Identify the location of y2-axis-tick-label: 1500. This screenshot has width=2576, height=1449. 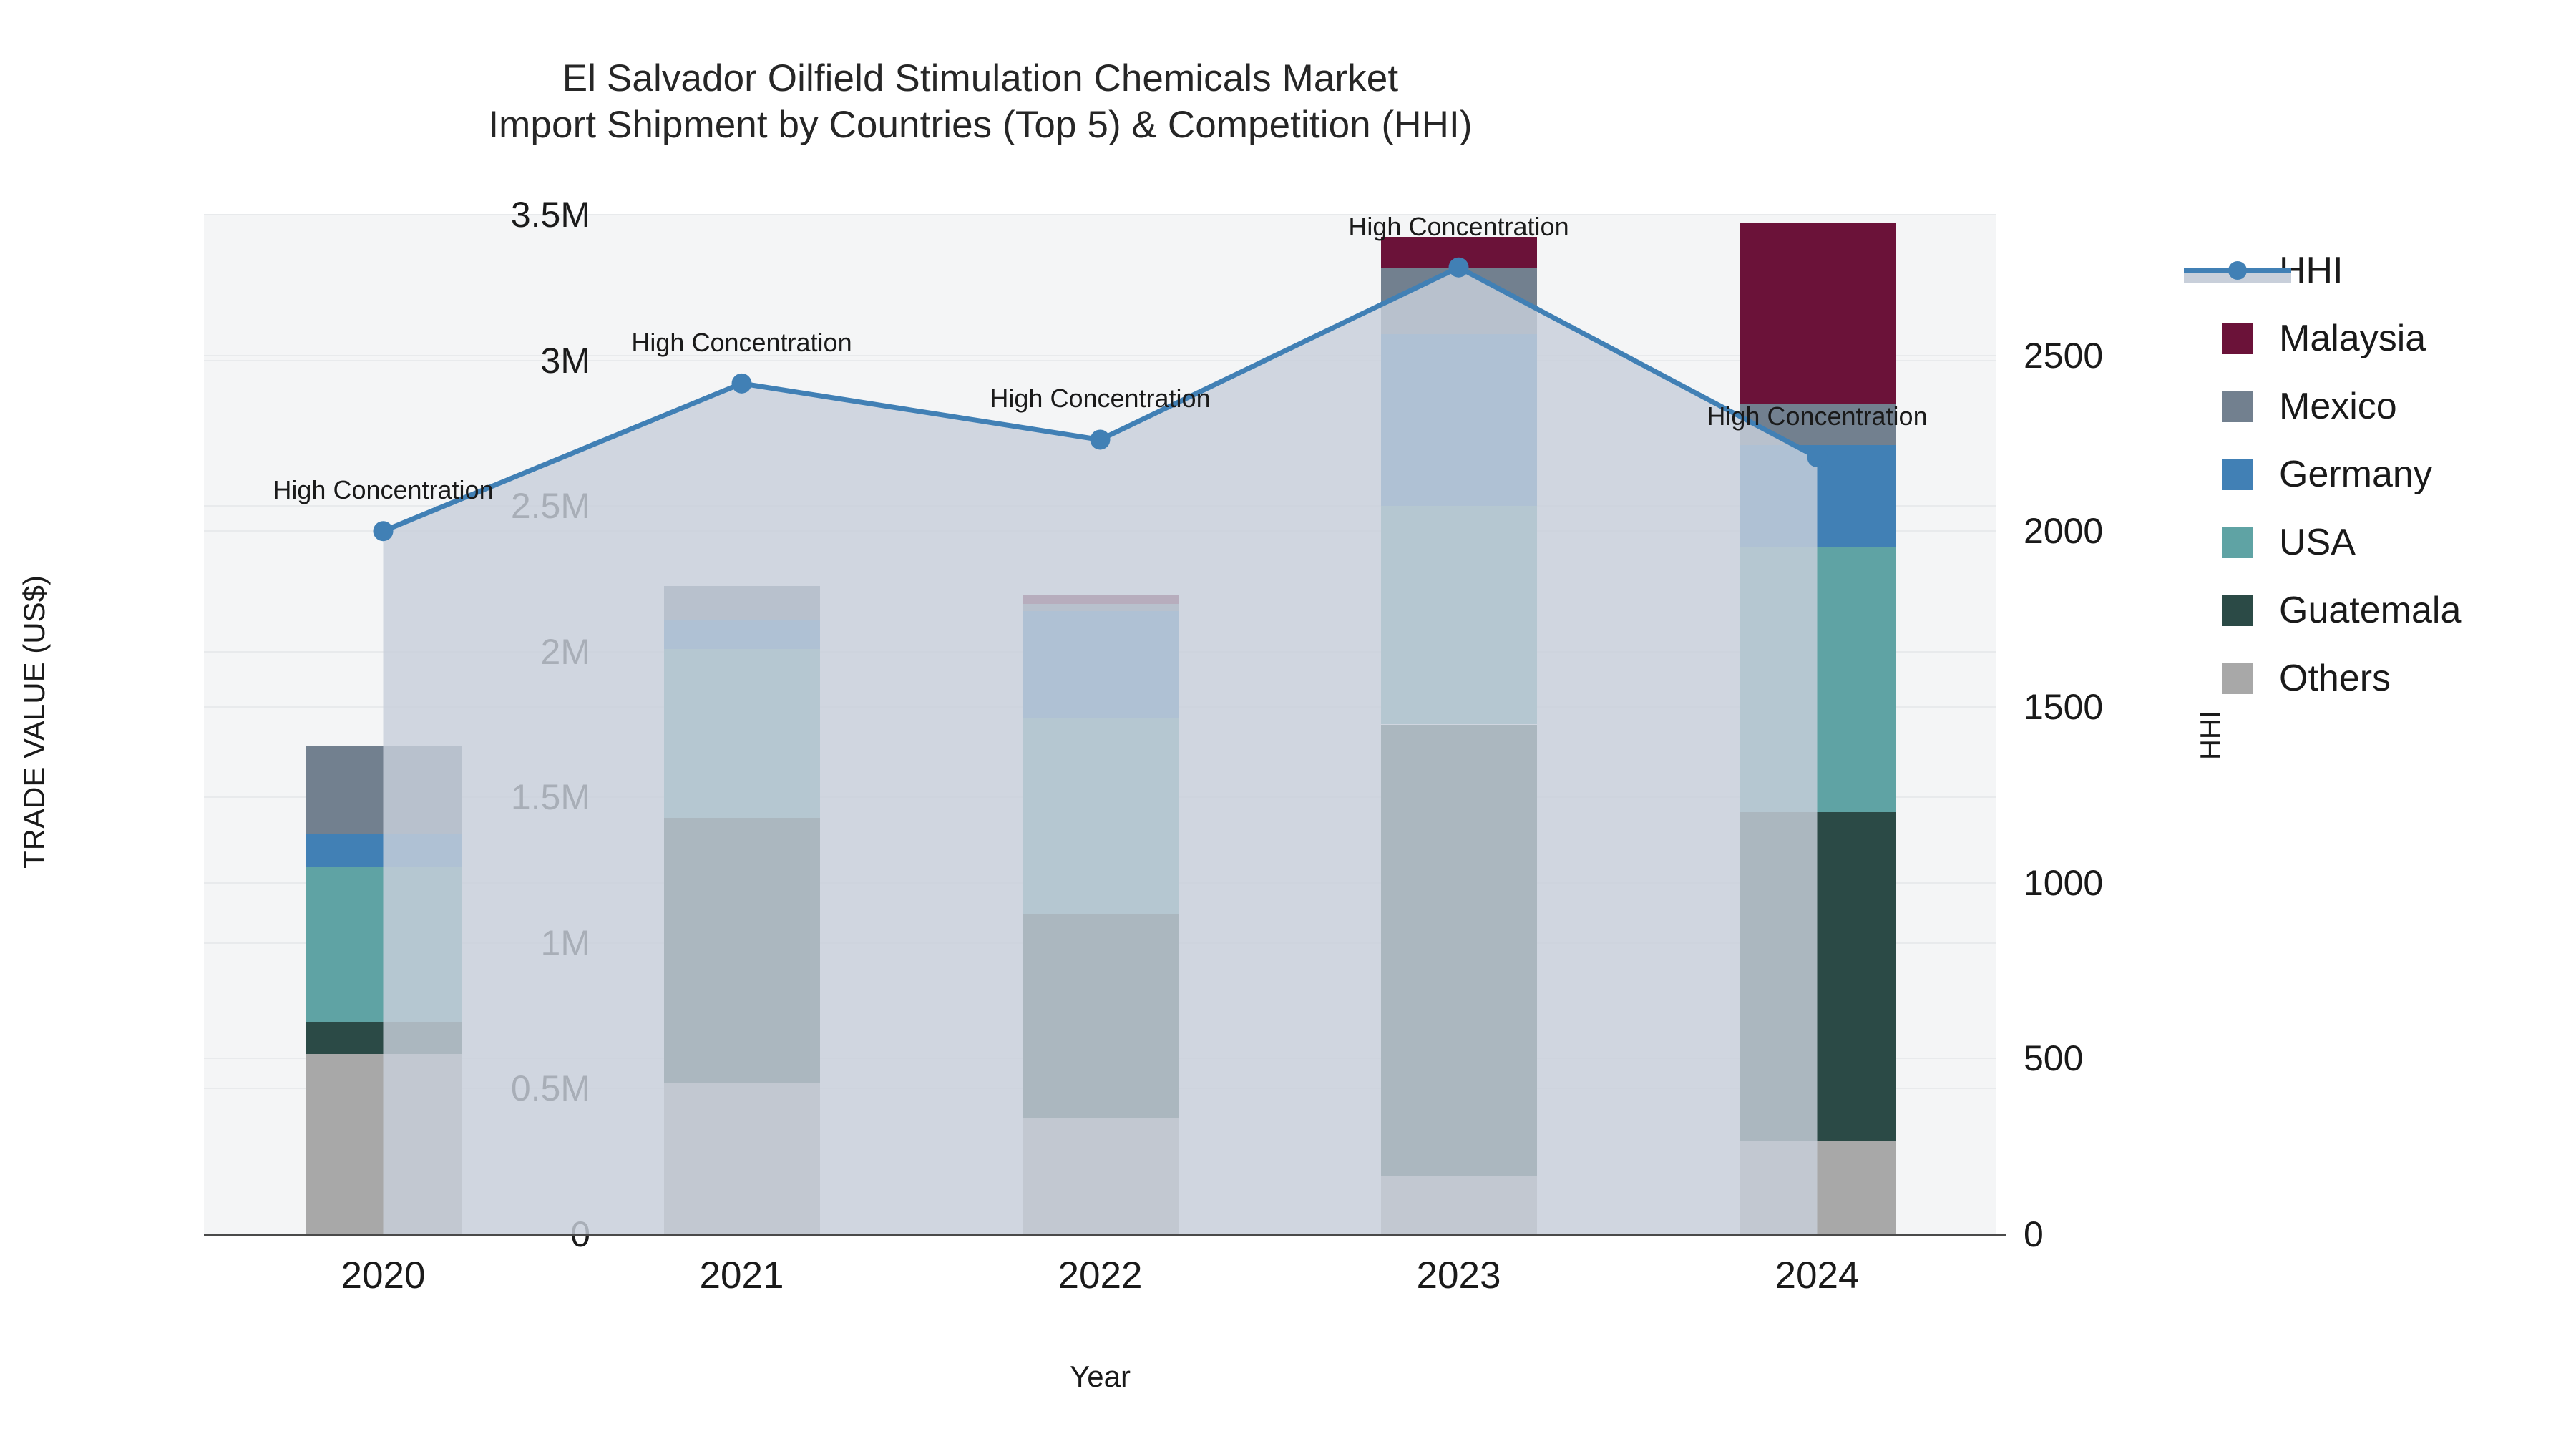
(2064, 706).